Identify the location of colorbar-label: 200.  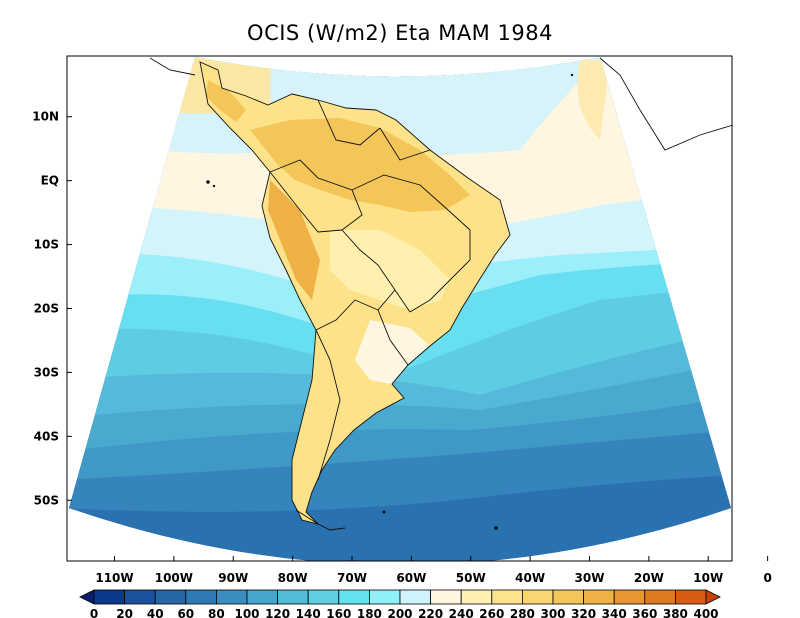
(399, 612).